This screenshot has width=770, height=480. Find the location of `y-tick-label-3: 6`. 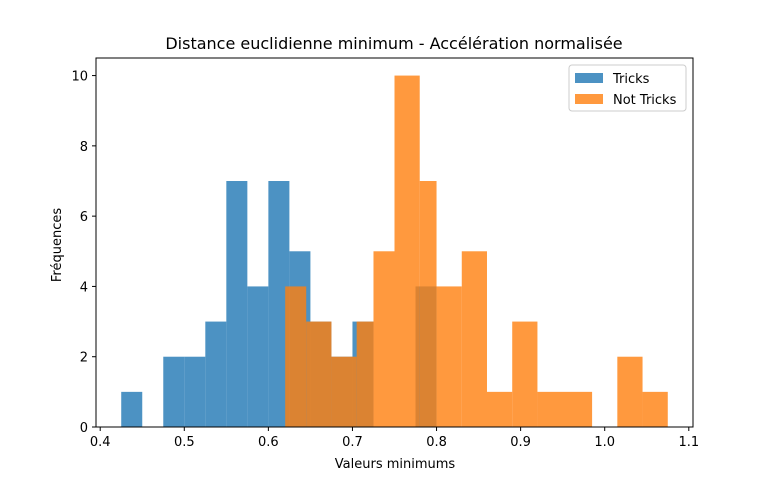

y-tick-label-3: 6 is located at coordinates (84, 217).